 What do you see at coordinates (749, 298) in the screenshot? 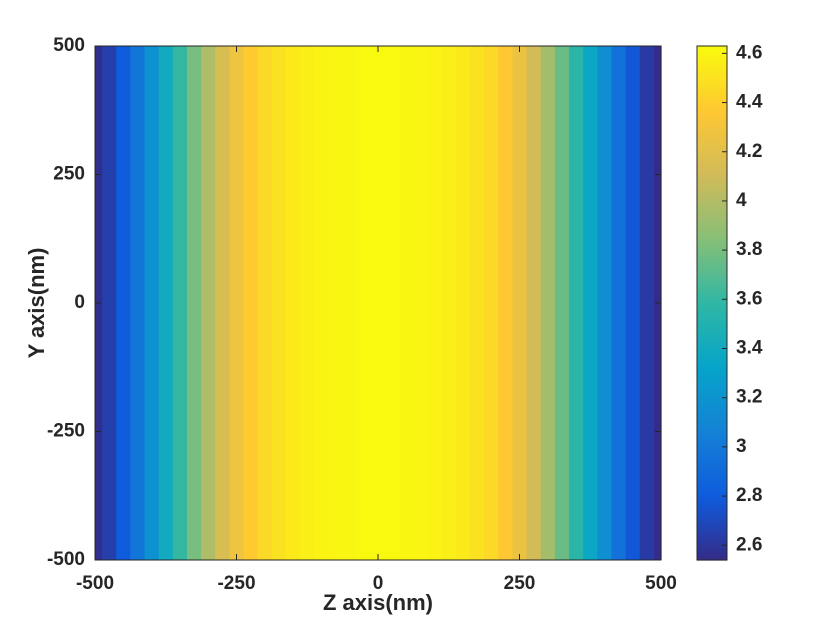
I see `colorbar-tick-label: 3.6` at bounding box center [749, 298].